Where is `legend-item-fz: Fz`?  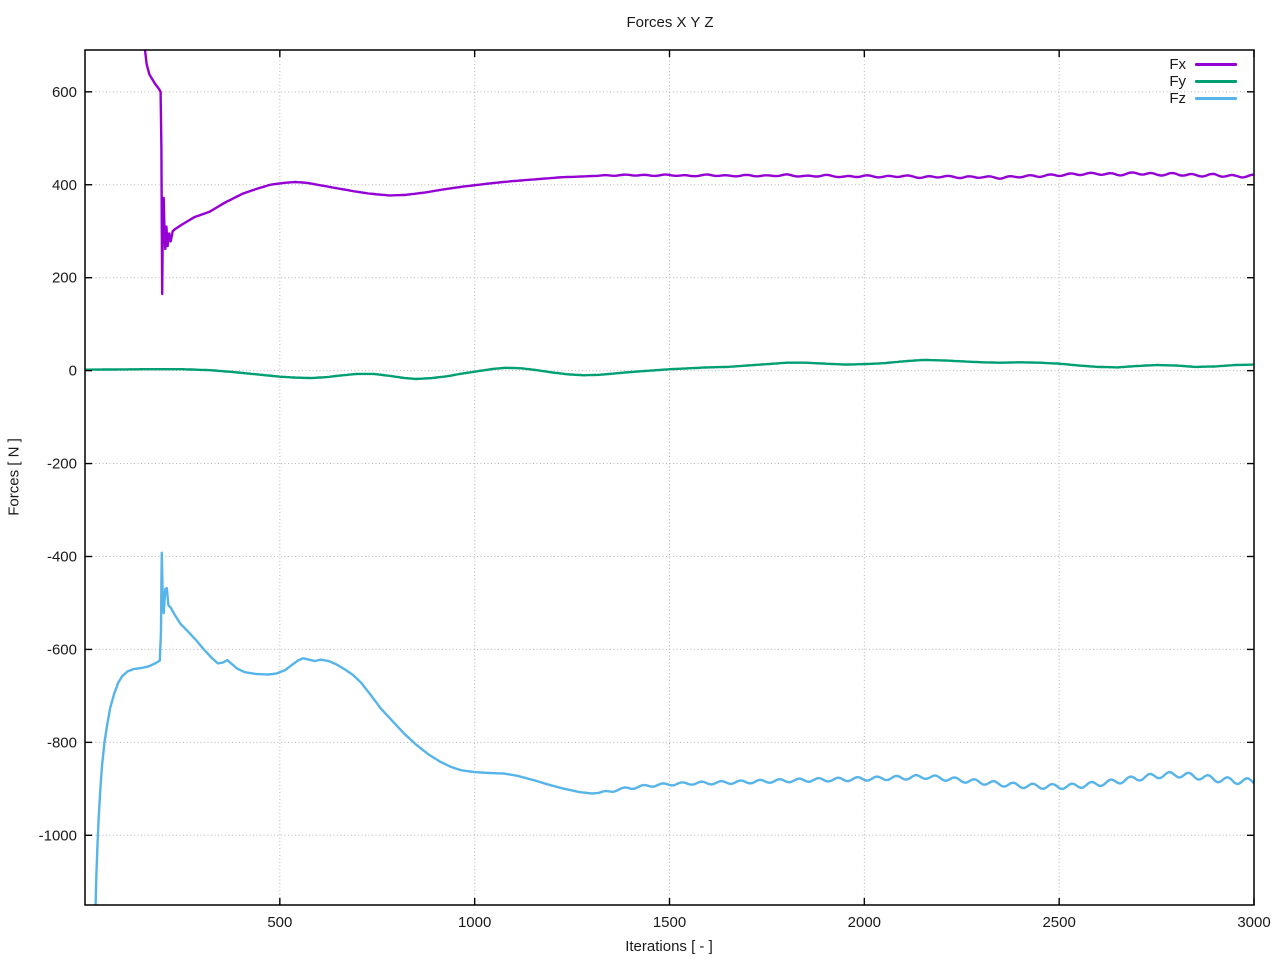
legend-item-fz: Fz is located at coordinates (1203, 98).